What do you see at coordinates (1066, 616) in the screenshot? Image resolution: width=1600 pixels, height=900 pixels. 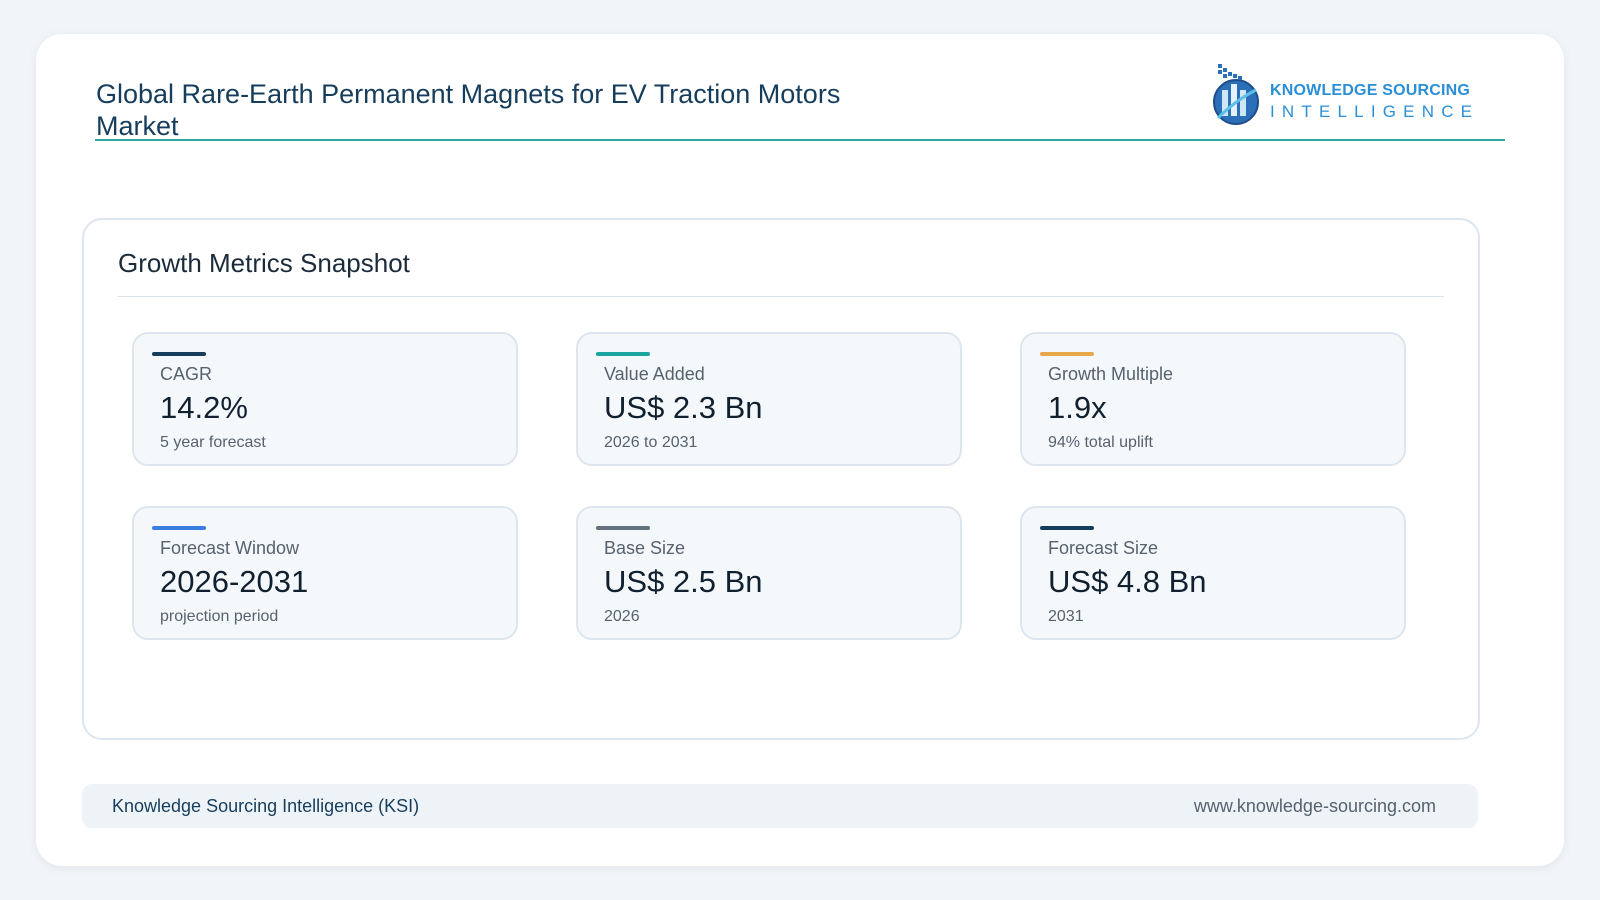 I see `metric-subtext: 2031` at bounding box center [1066, 616].